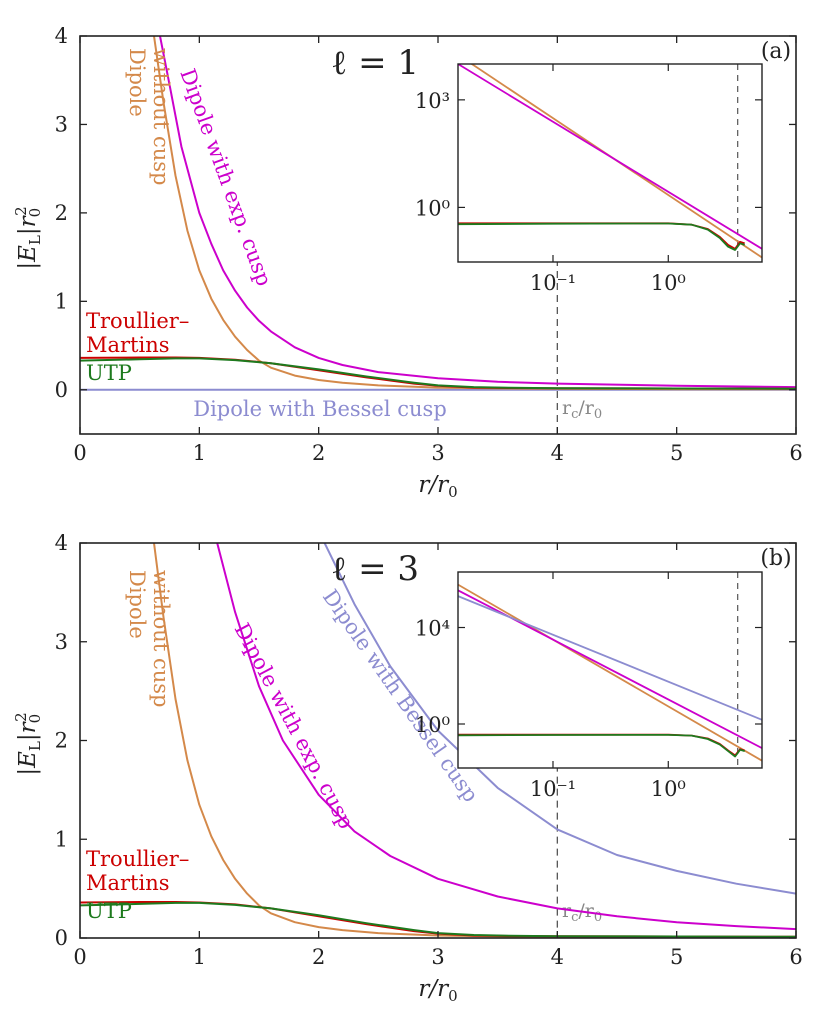 This screenshot has height=1015, width=830. What do you see at coordinates (582, 409) in the screenshot?
I see `rc-label: rc/r0` at bounding box center [582, 409].